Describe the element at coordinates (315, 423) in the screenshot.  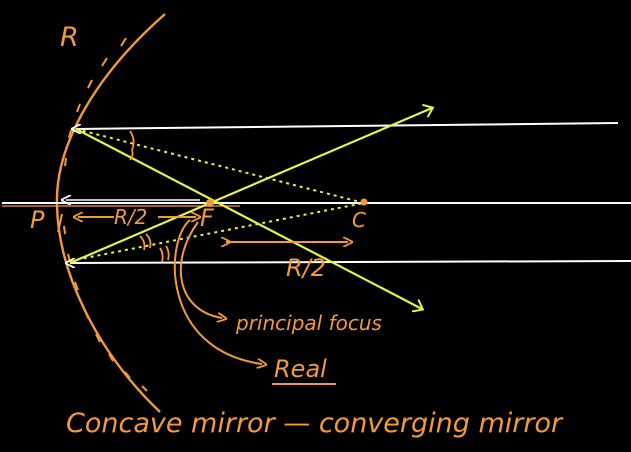
I see `caption-text: Concave mirror — converging mirror` at that location.